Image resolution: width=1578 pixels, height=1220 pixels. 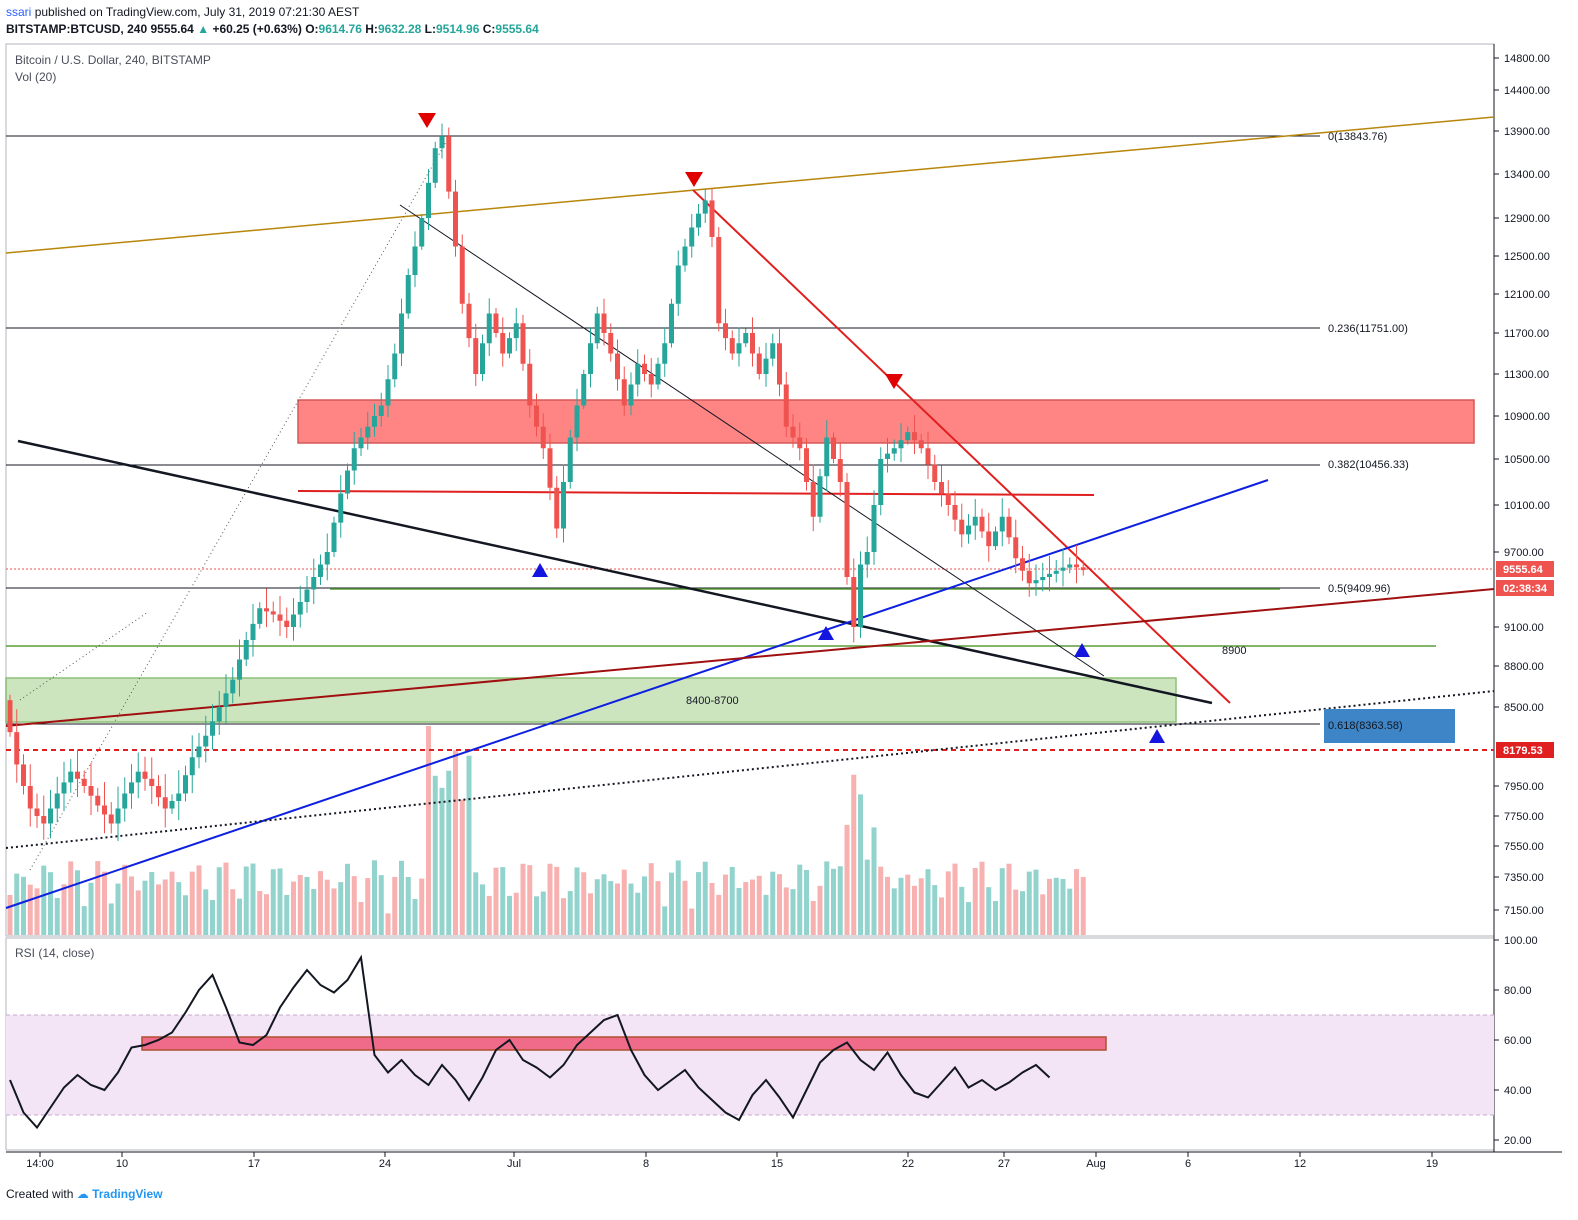 What do you see at coordinates (1527, 175) in the screenshot?
I see `price-tick-label: 13400.00` at bounding box center [1527, 175].